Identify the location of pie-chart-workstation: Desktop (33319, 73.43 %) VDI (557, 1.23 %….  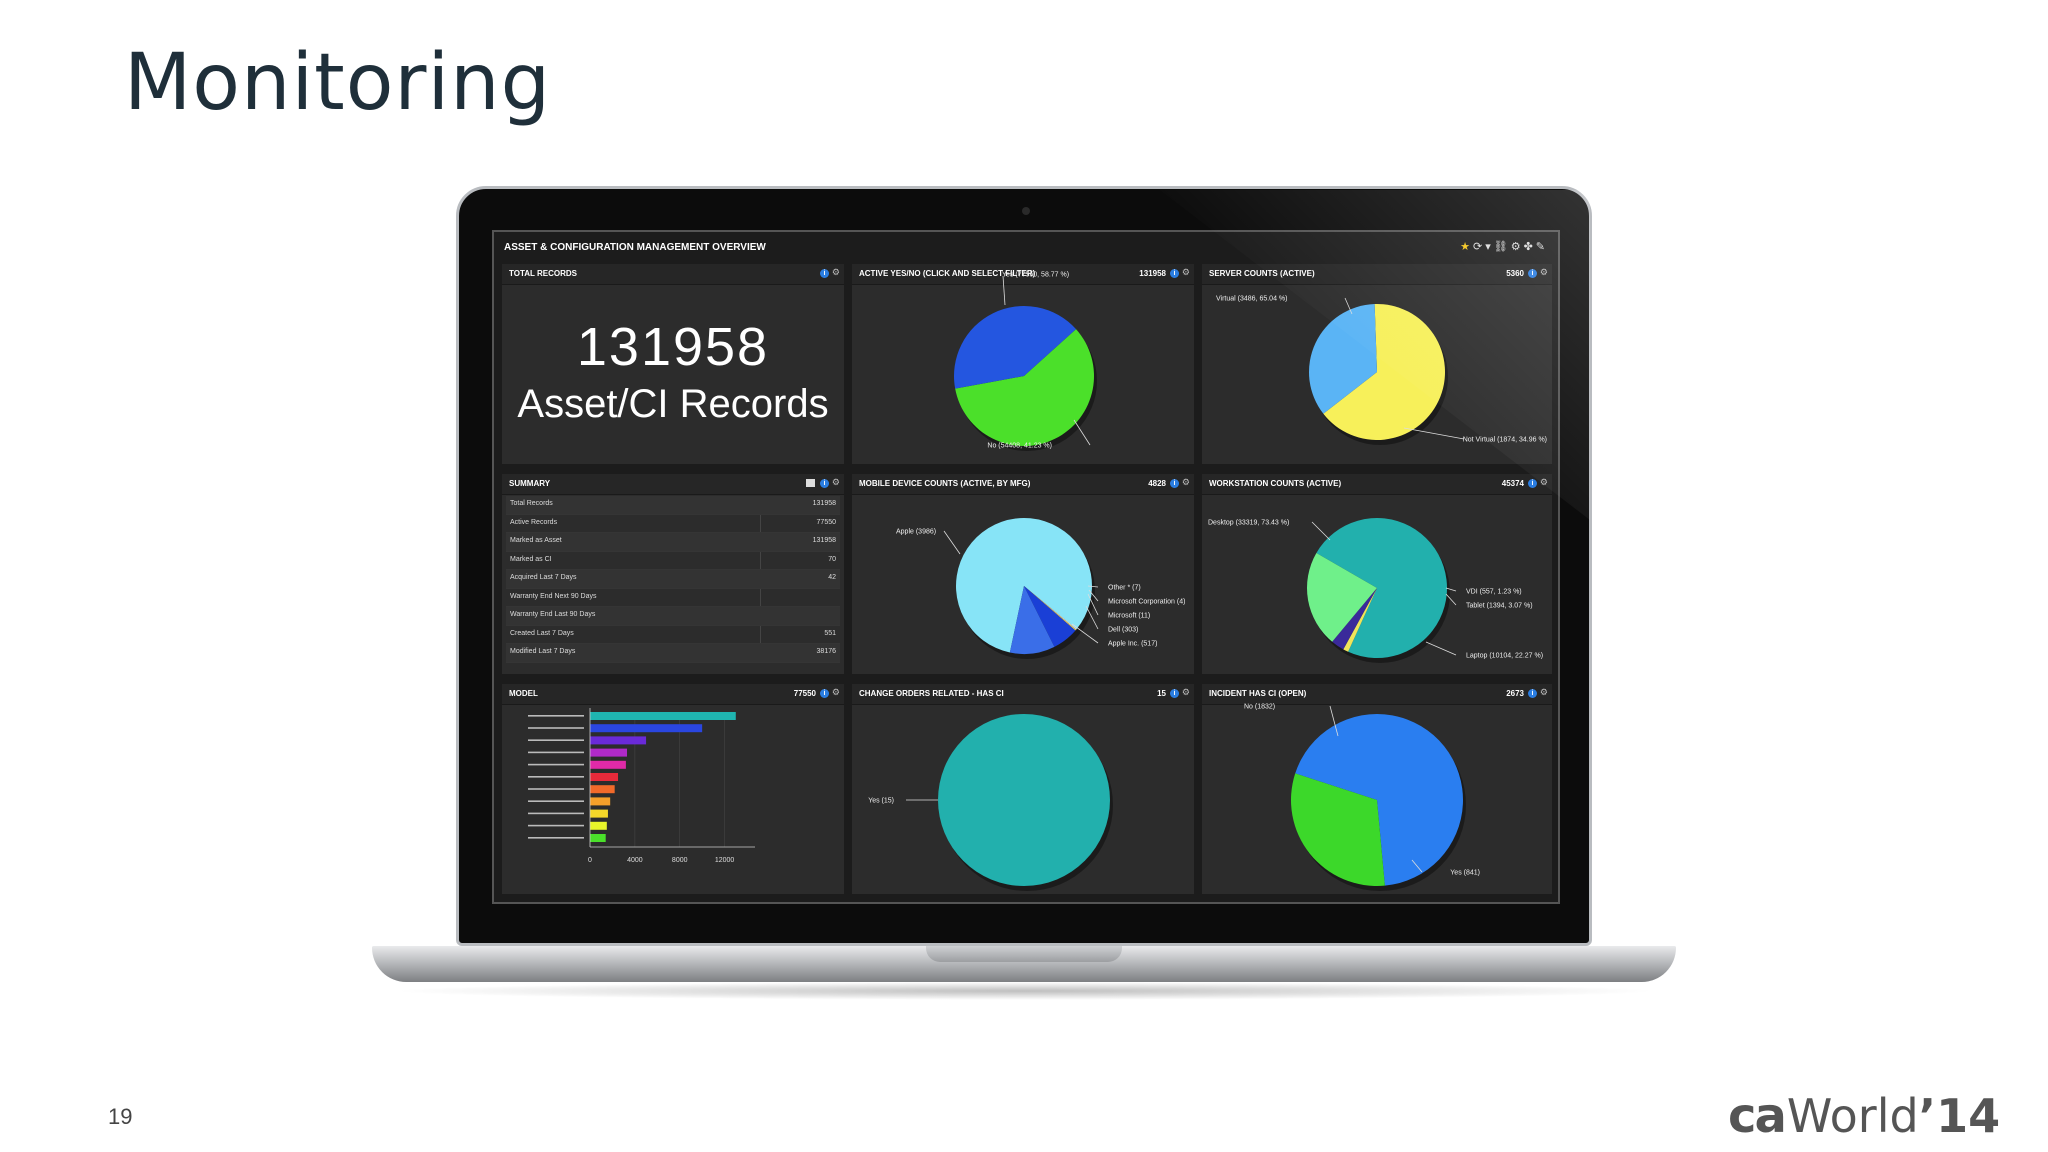
(1377, 574).